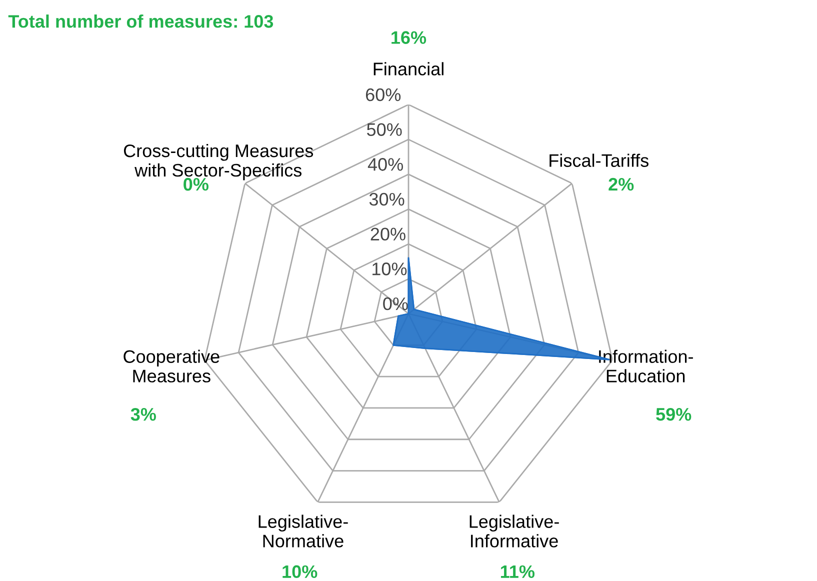 The image size is (817, 581). I want to click on spoke-label: Legislative- Informative, so click(514, 531).